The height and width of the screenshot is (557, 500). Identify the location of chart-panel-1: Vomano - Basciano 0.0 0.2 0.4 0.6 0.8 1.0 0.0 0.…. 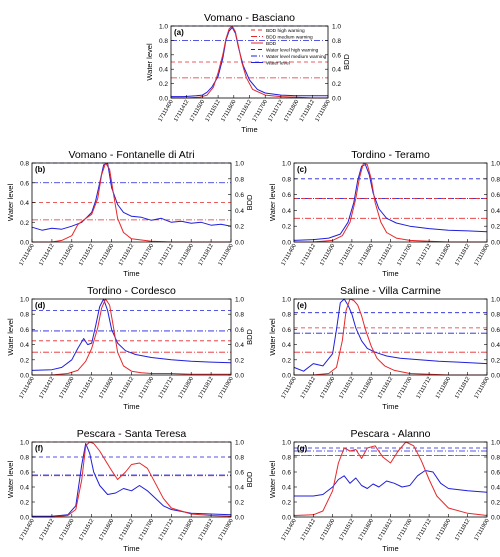
(248, 73).